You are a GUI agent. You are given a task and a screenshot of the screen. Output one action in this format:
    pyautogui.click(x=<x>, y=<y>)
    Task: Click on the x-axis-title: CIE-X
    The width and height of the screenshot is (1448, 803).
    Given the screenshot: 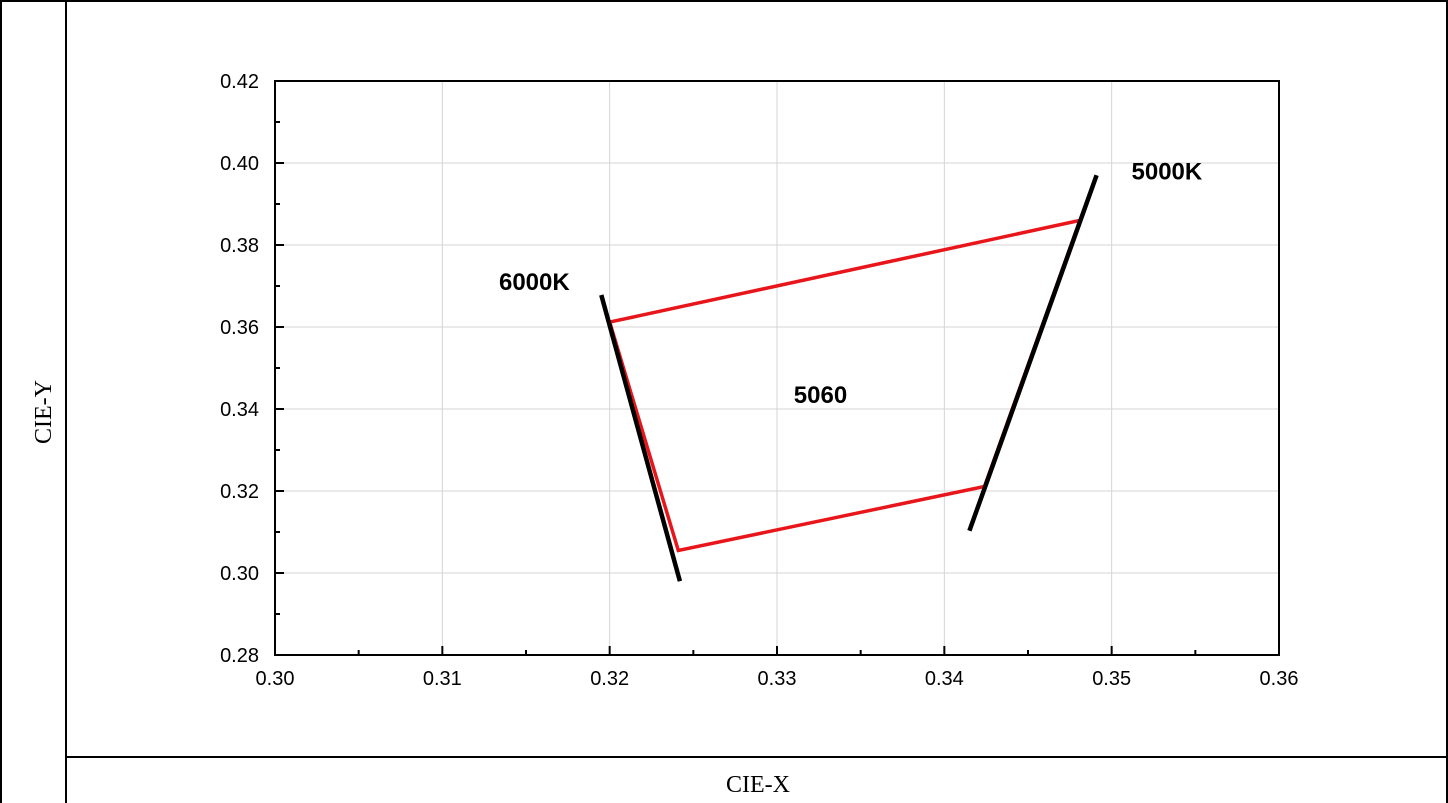 What is the action you would take?
    pyautogui.click(x=758, y=785)
    